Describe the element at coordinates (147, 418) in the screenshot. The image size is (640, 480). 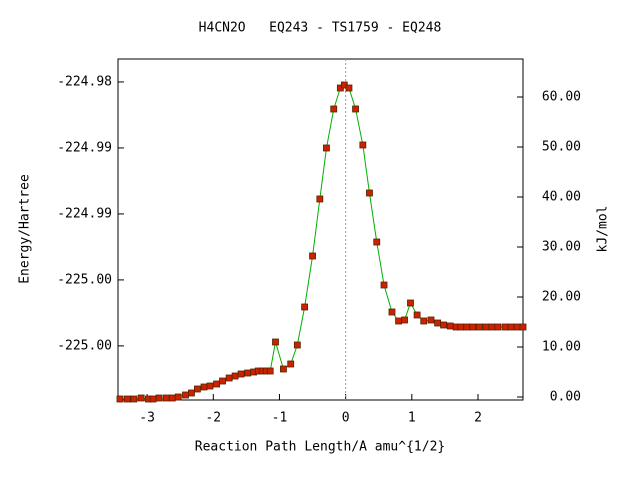
I see `x-tick-label: -3` at that location.